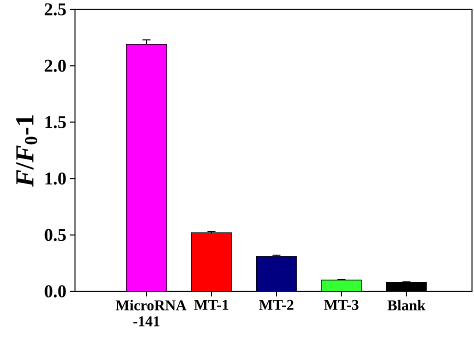 This screenshot has width=474, height=350. I want to click on x-tick-label: MT-2, so click(276, 305).